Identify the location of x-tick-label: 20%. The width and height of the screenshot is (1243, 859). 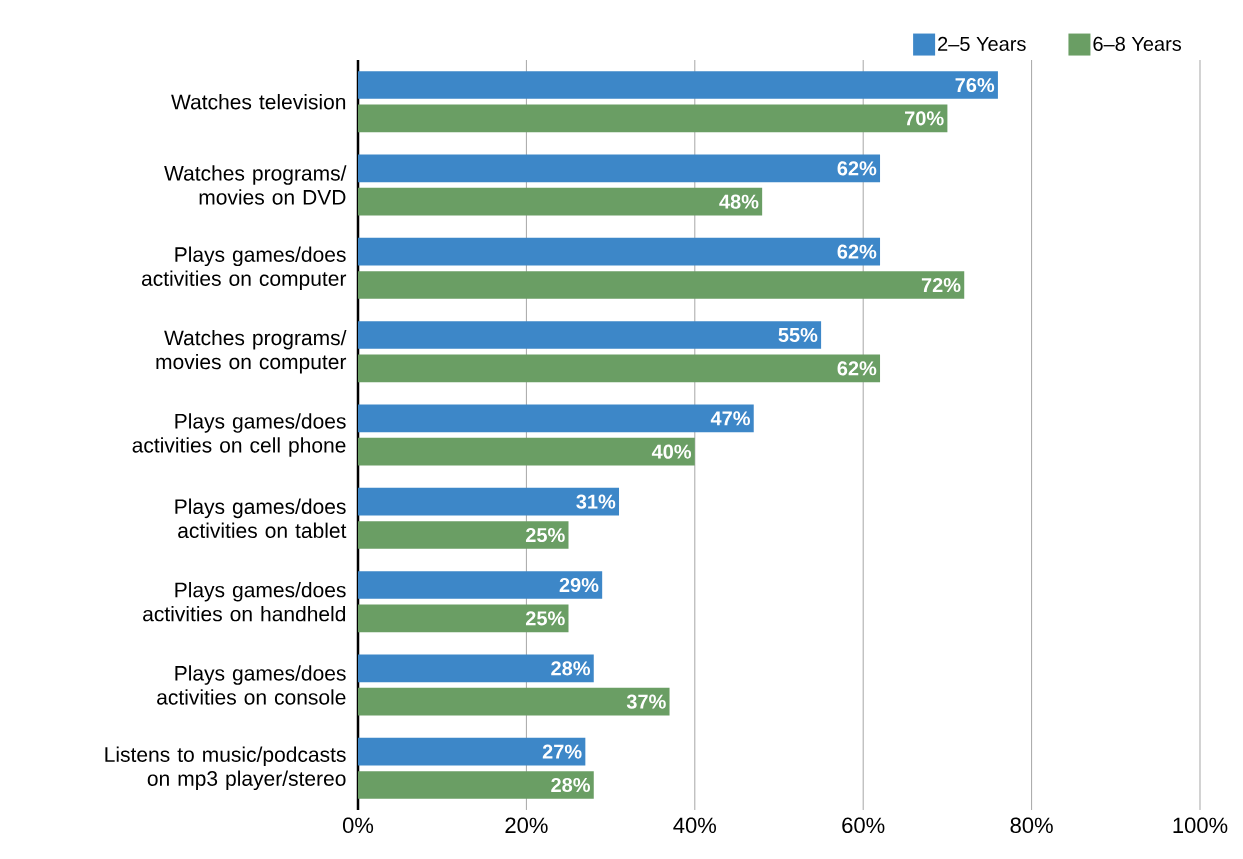
(526, 825).